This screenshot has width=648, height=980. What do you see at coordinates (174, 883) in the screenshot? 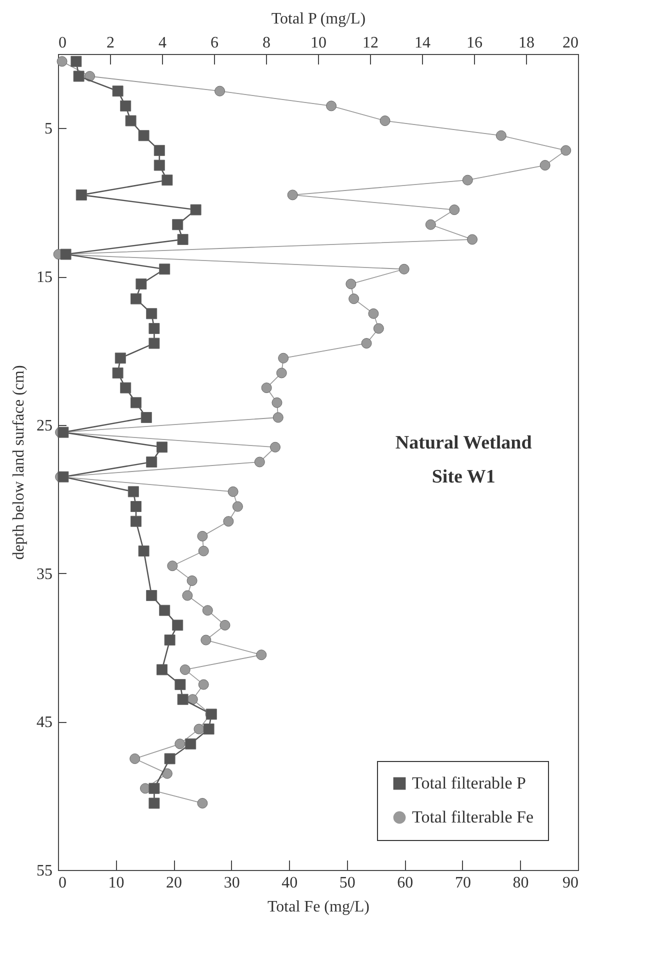
I see `x-tick-label: 20` at bounding box center [174, 883].